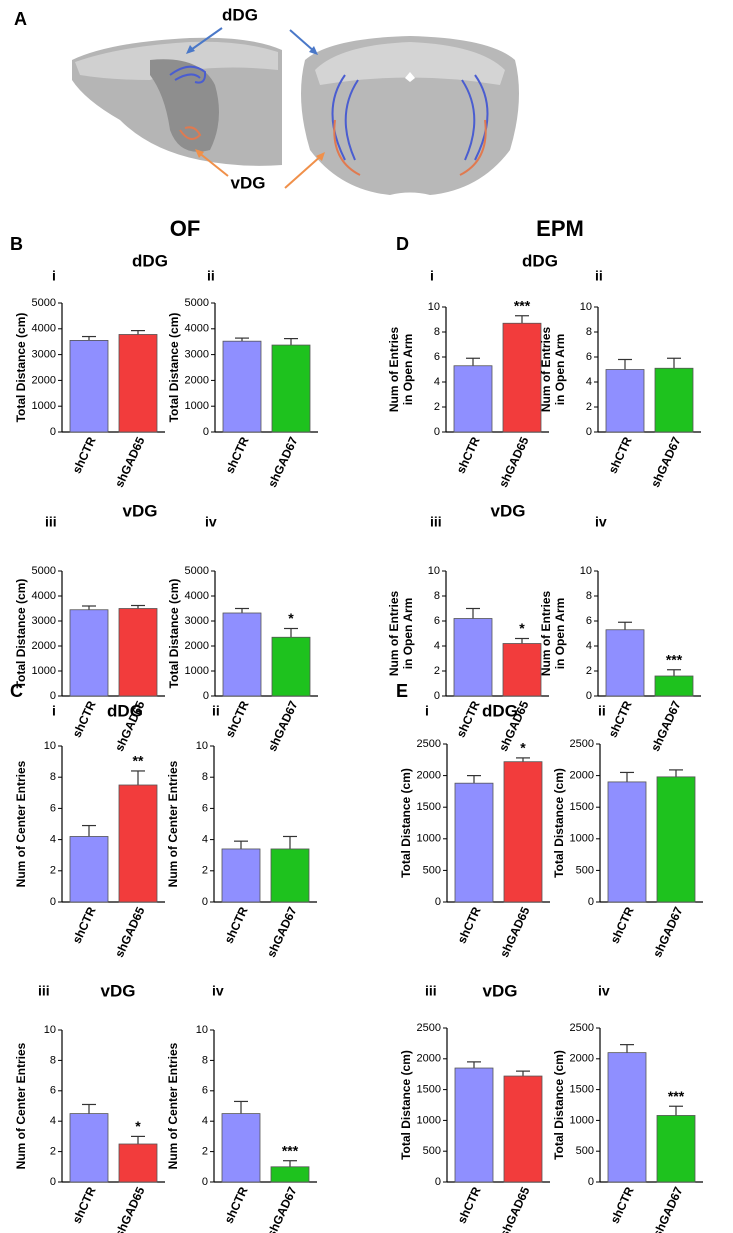 This screenshot has height=1233, width=733. What do you see at coordinates (560, 228) in the screenshot?
I see `section-header: EPM` at bounding box center [560, 228].